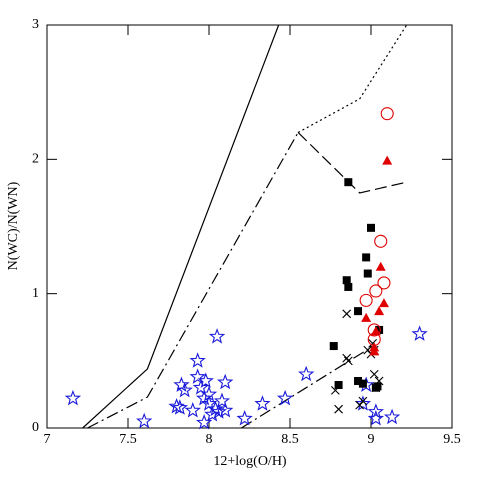  Describe the element at coordinates (35, 427) in the screenshot. I see `y-tick-label: 0` at that location.